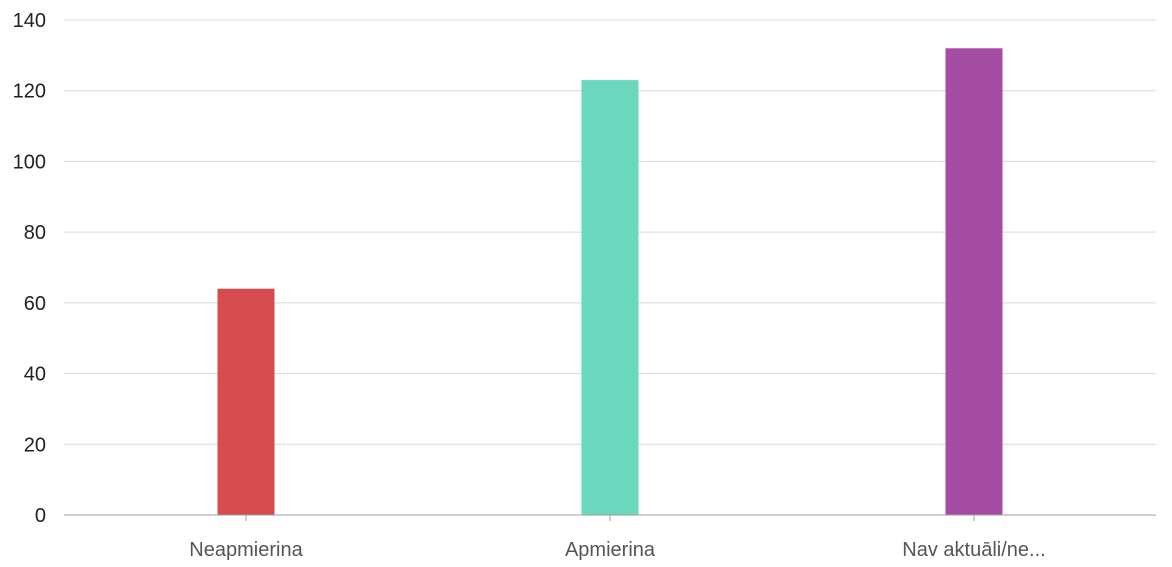 This screenshot has width=1172, height=567. Describe the element at coordinates (35, 445) in the screenshot. I see `y-tick-label: 20` at that location.